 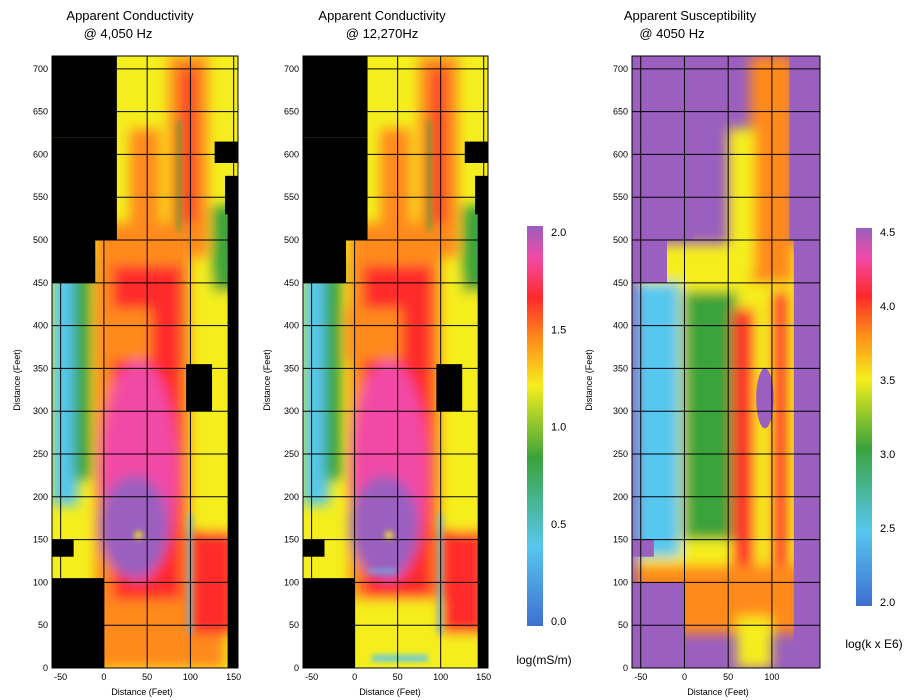 I want to click on colorbar-tick-label: 4.0, so click(x=887, y=307).